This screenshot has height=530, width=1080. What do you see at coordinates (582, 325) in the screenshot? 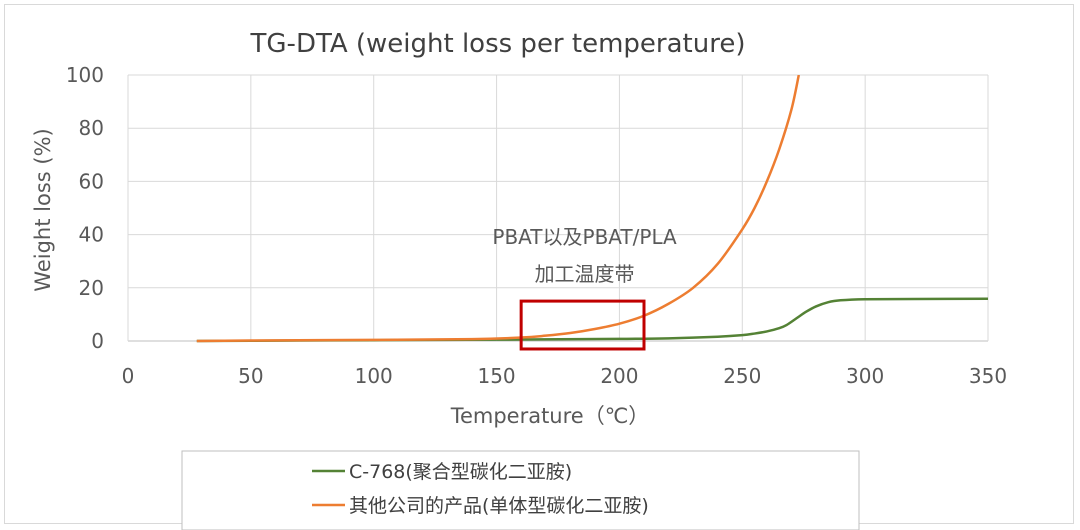
I see `processing-temperature-box` at bounding box center [582, 325].